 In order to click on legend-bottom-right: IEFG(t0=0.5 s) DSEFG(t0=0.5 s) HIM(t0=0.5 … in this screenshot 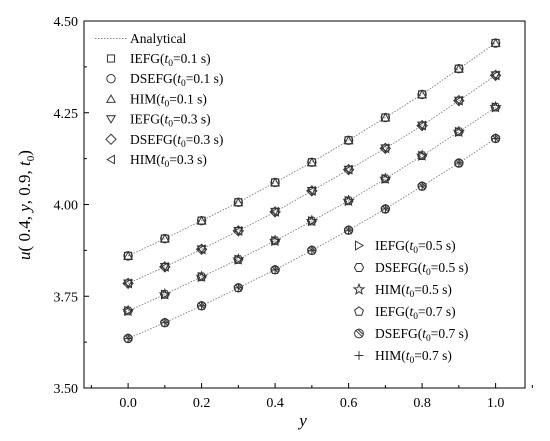, I will do `click(410, 302)`.